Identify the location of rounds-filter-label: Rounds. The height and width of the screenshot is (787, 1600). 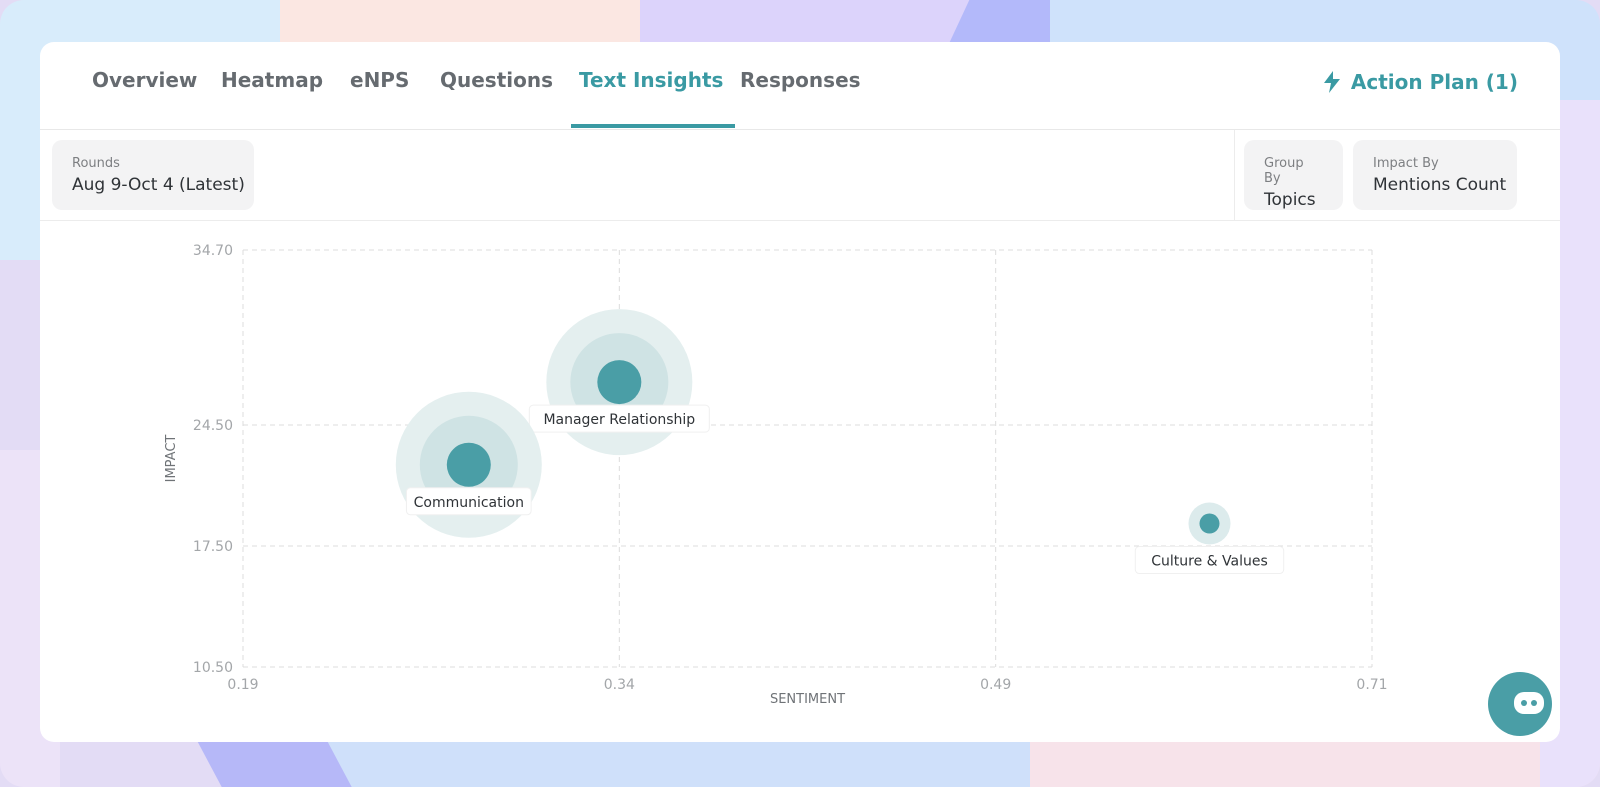
(96, 163).